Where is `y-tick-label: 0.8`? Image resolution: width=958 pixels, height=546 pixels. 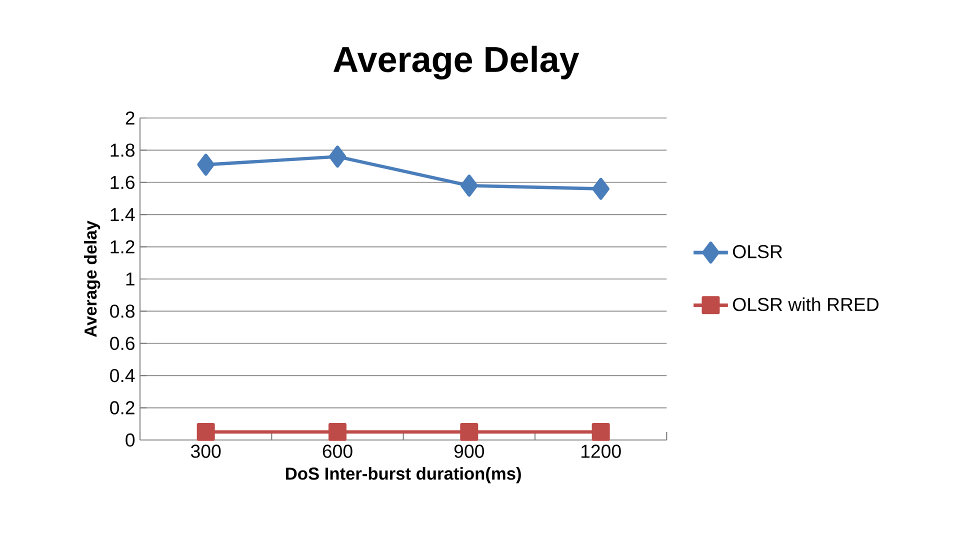 y-tick-label: 0.8 is located at coordinates (122, 311).